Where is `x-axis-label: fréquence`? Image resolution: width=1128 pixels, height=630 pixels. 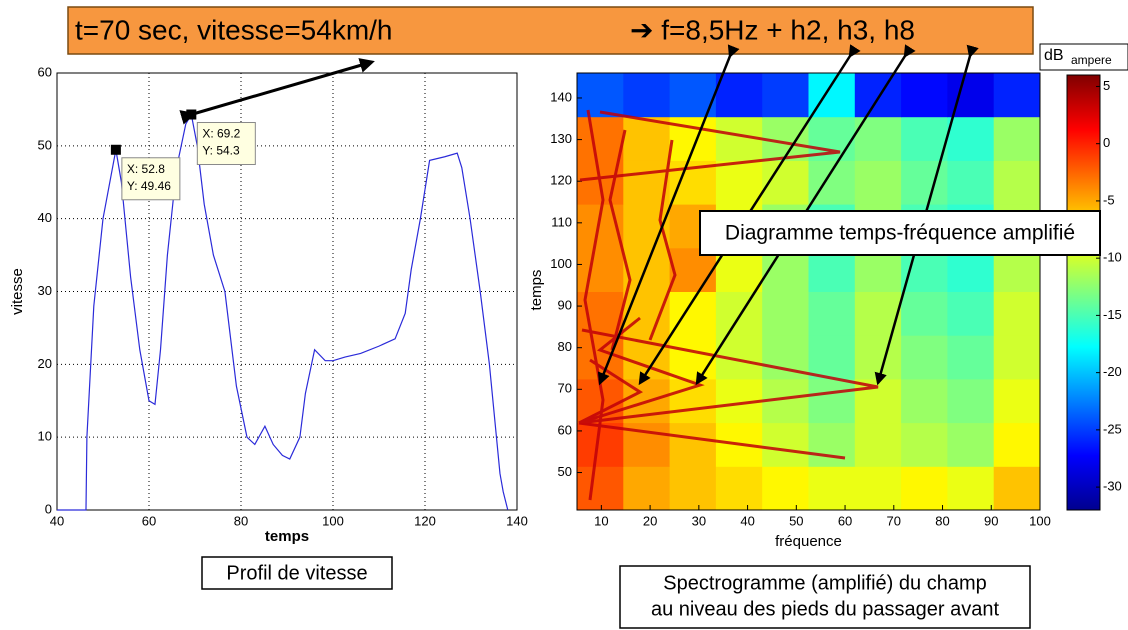
x-axis-label: fréquence is located at coordinates (808, 541).